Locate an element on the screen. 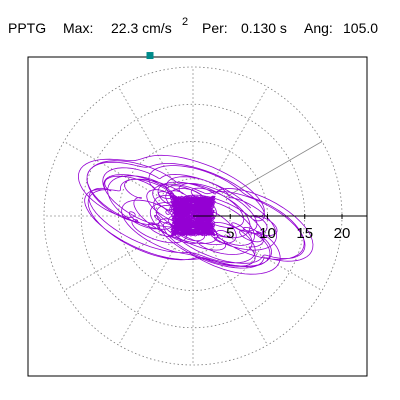 The image size is (400, 400). header-angle-label: Ang: is located at coordinates (318, 28).